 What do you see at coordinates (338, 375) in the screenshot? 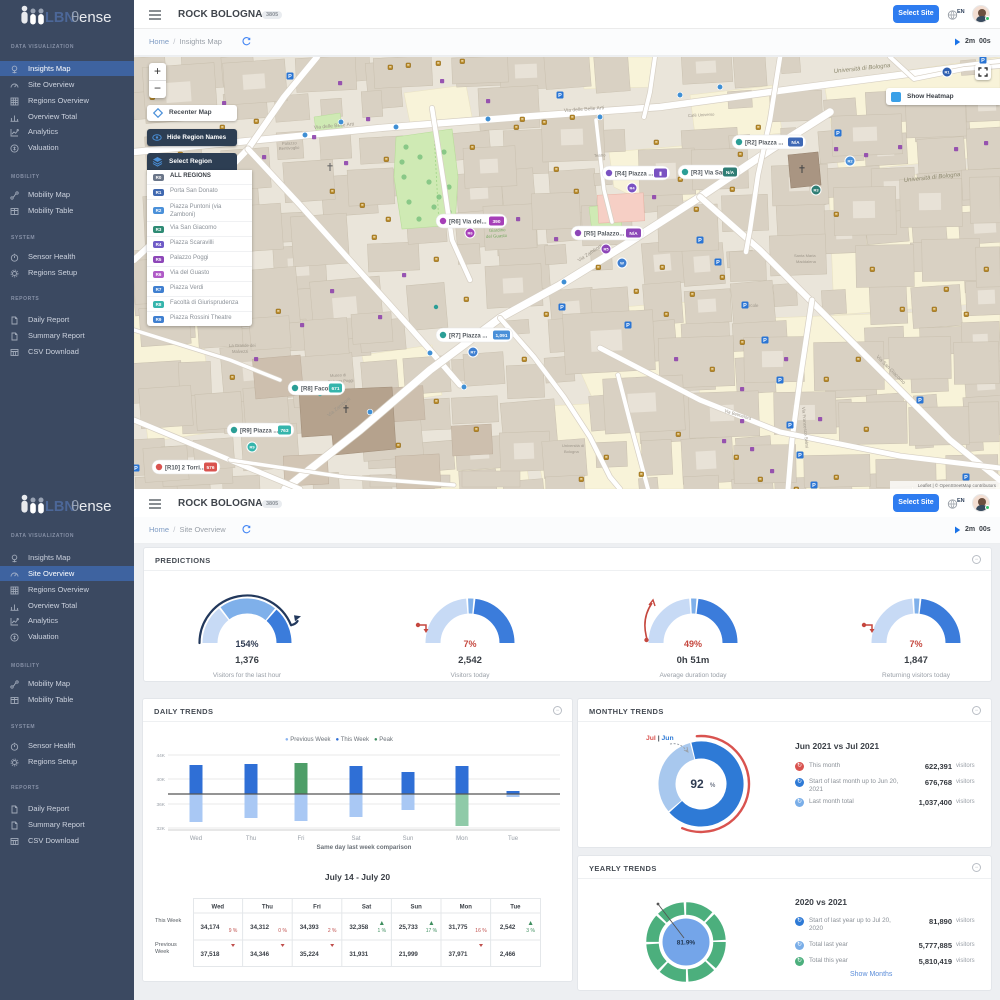
I see `svg-text: Museo di` at bounding box center [338, 375].